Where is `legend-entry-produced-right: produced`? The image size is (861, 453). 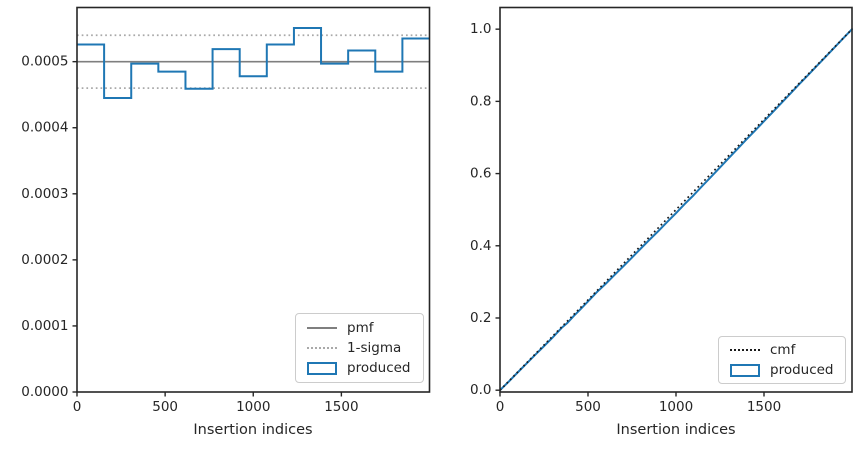
legend-entry-produced-right: produced is located at coordinates (782, 370).